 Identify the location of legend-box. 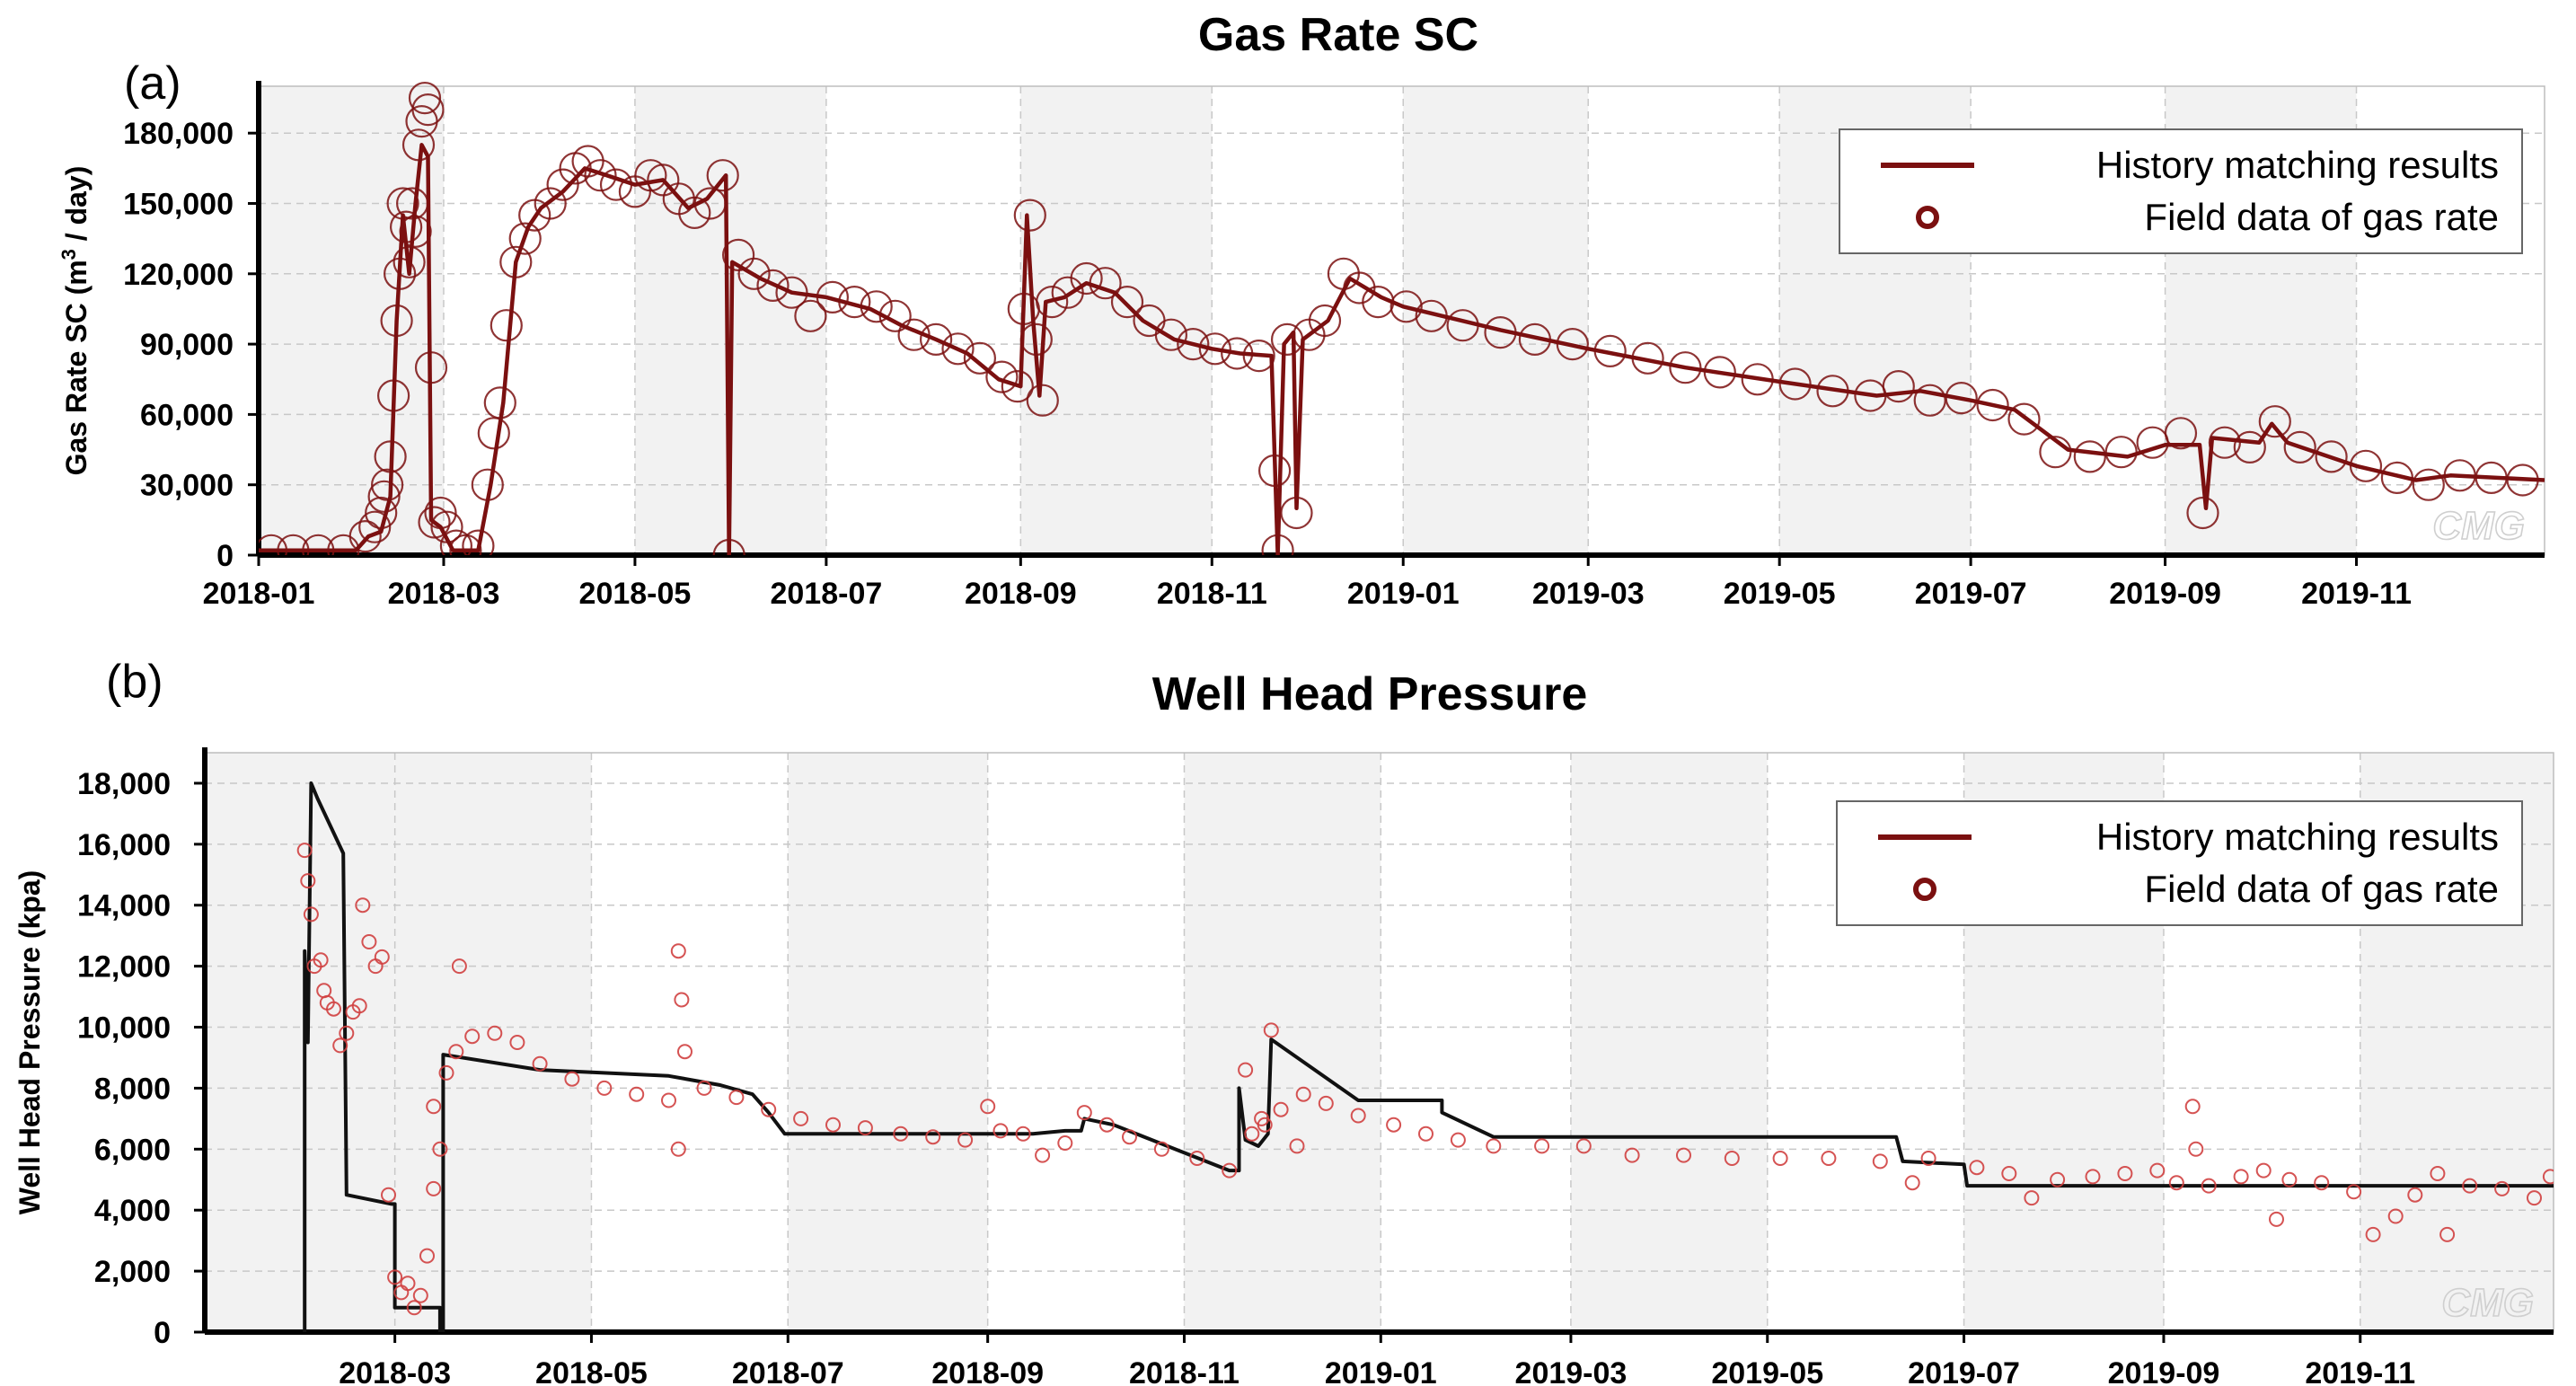
(2179, 863).